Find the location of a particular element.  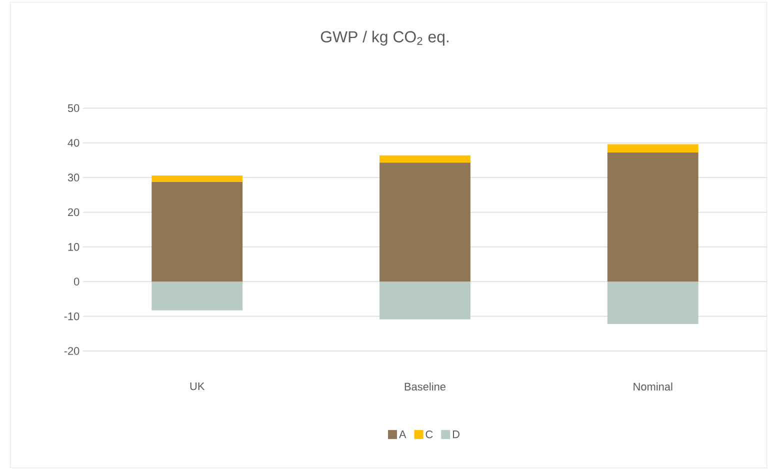

x-tick-label: Nominal is located at coordinates (653, 386).